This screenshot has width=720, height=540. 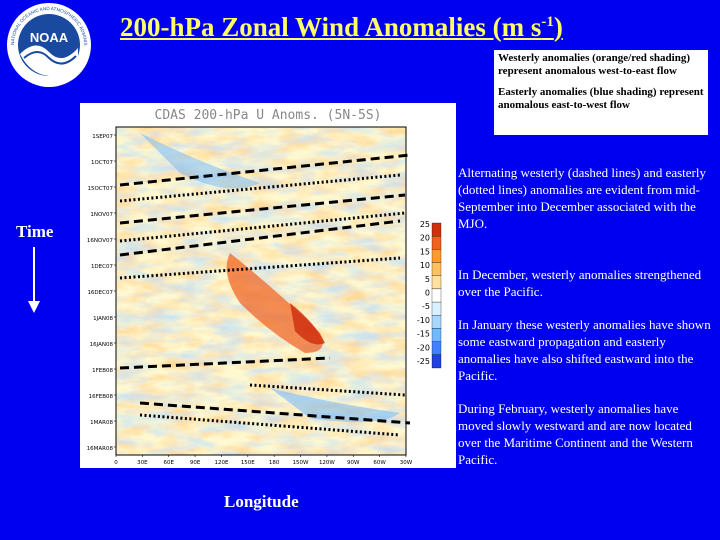 I want to click on x-tick-label: 120W, so click(x=327, y=463).